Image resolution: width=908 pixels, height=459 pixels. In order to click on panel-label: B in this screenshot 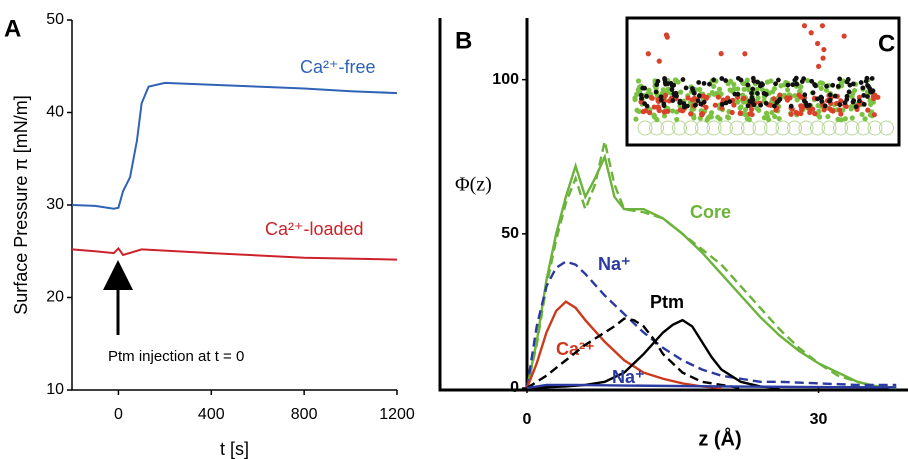, I will do `click(463, 40)`.